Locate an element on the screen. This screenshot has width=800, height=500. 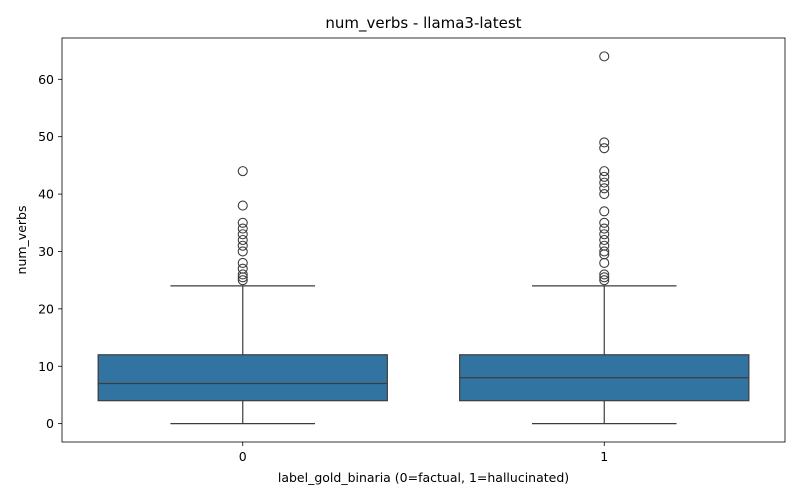
y-tick-label: 20 is located at coordinates (46, 308).